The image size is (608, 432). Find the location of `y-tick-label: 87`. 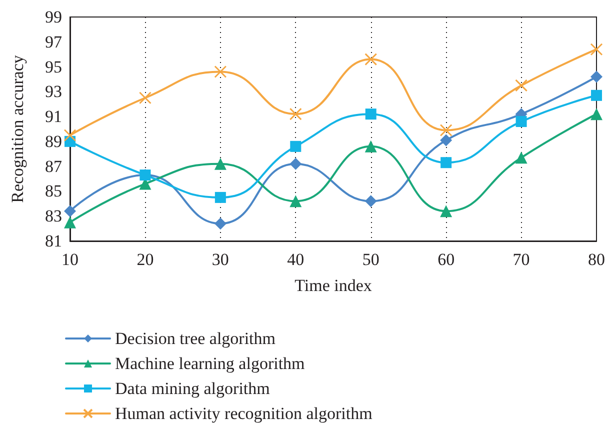

y-tick-label: 87 is located at coordinates (53, 166).